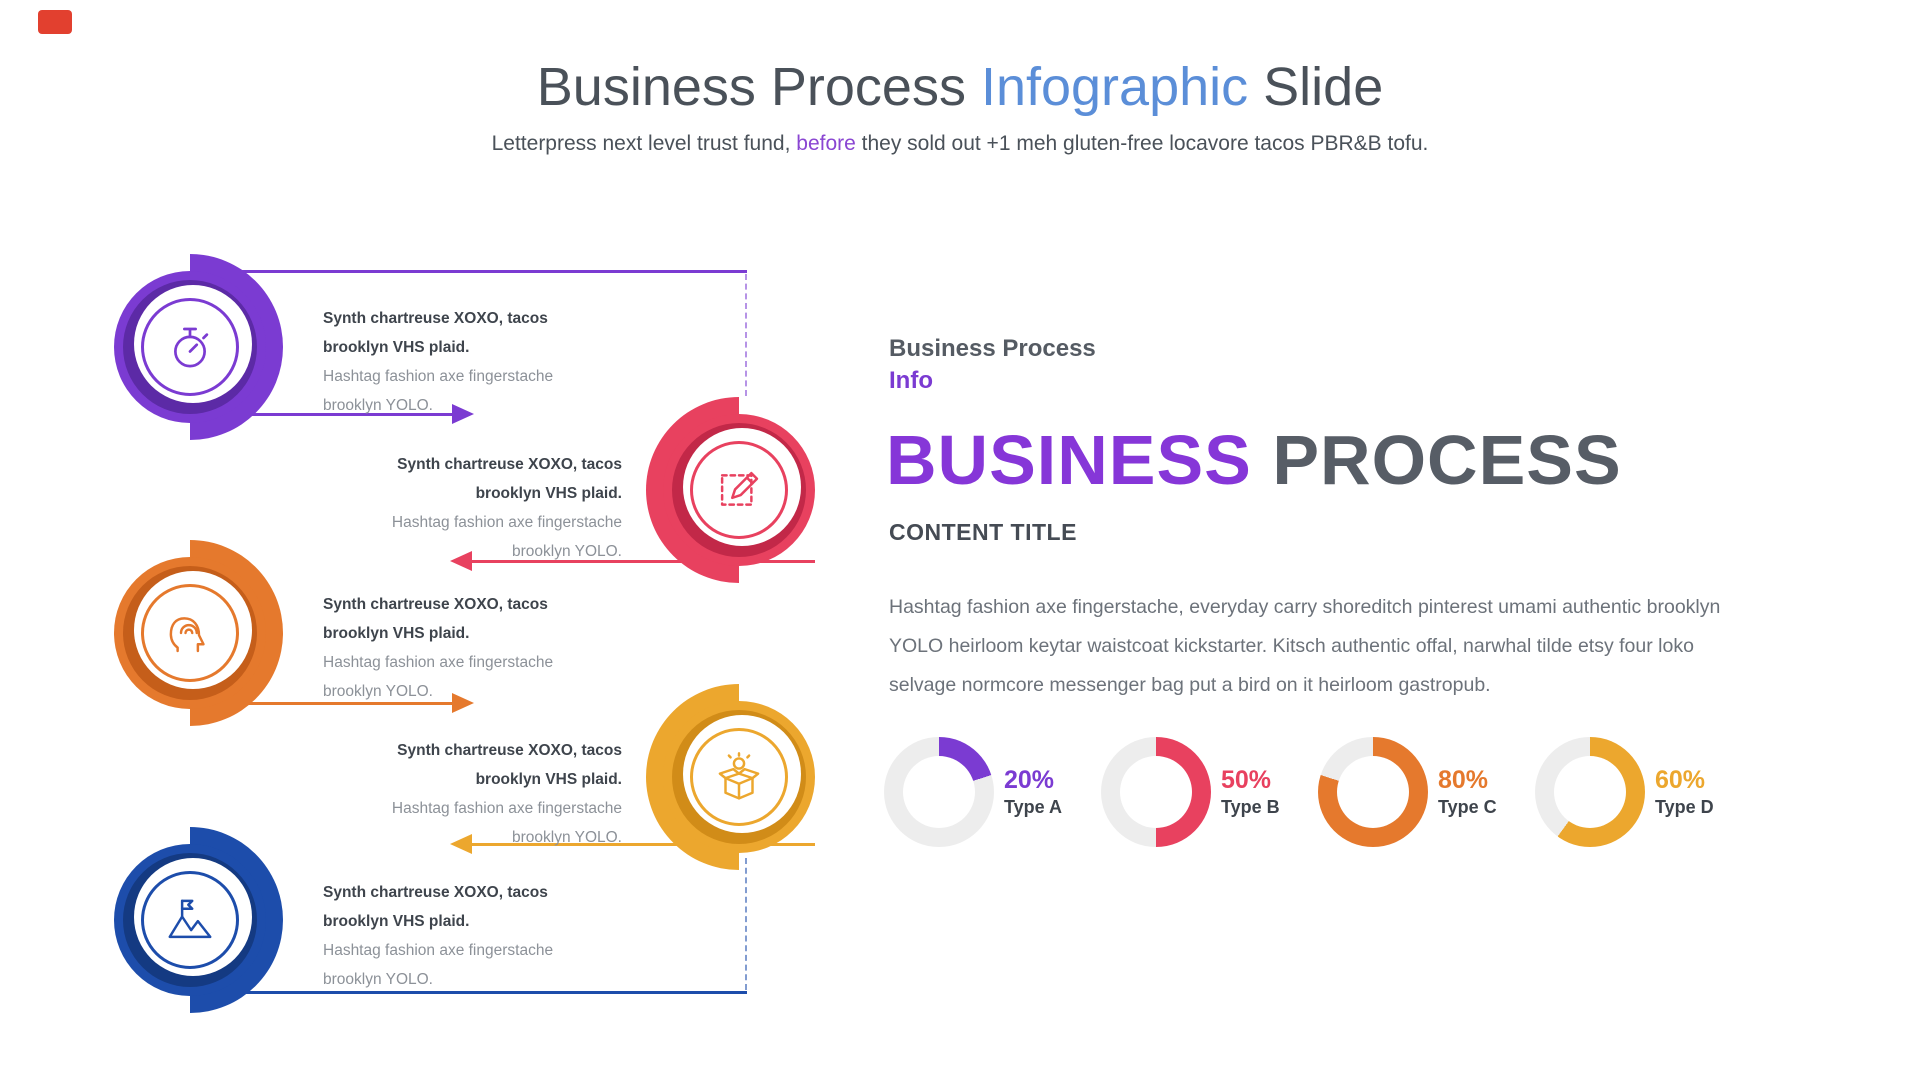 The image size is (1920, 1080). What do you see at coordinates (1033, 807) in the screenshot?
I see `donut-type-label: Type A` at bounding box center [1033, 807].